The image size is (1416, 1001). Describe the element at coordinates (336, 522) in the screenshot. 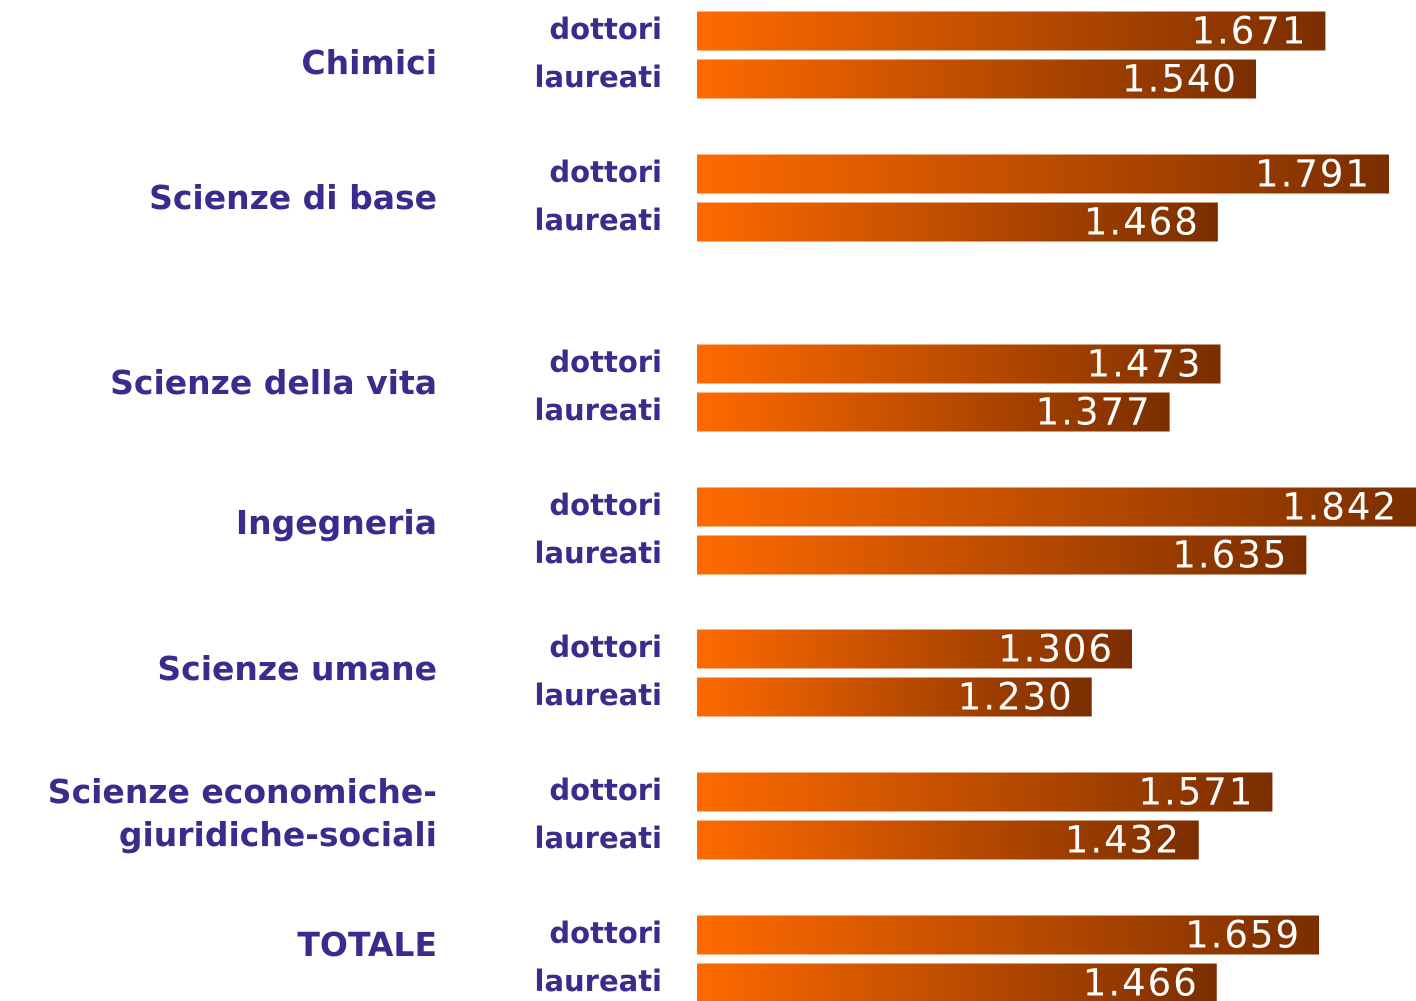

I see `category-label: Ingegneria` at that location.